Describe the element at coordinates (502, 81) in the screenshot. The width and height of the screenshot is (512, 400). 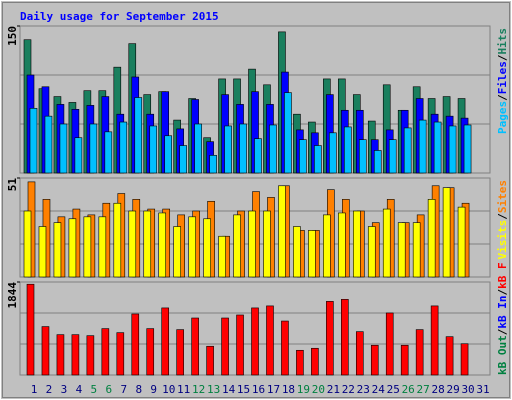
I see `legend: Pages/Files/Hits` at that location.